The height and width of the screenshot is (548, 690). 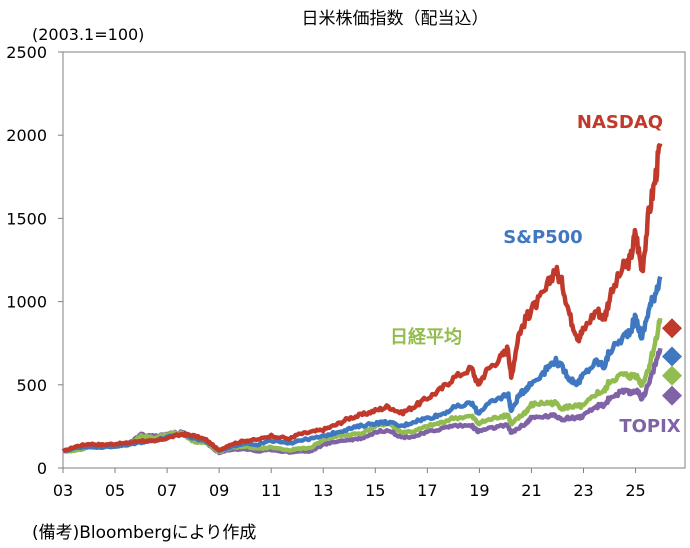 I want to click on y-tick-label: 2500, so click(x=26, y=52).